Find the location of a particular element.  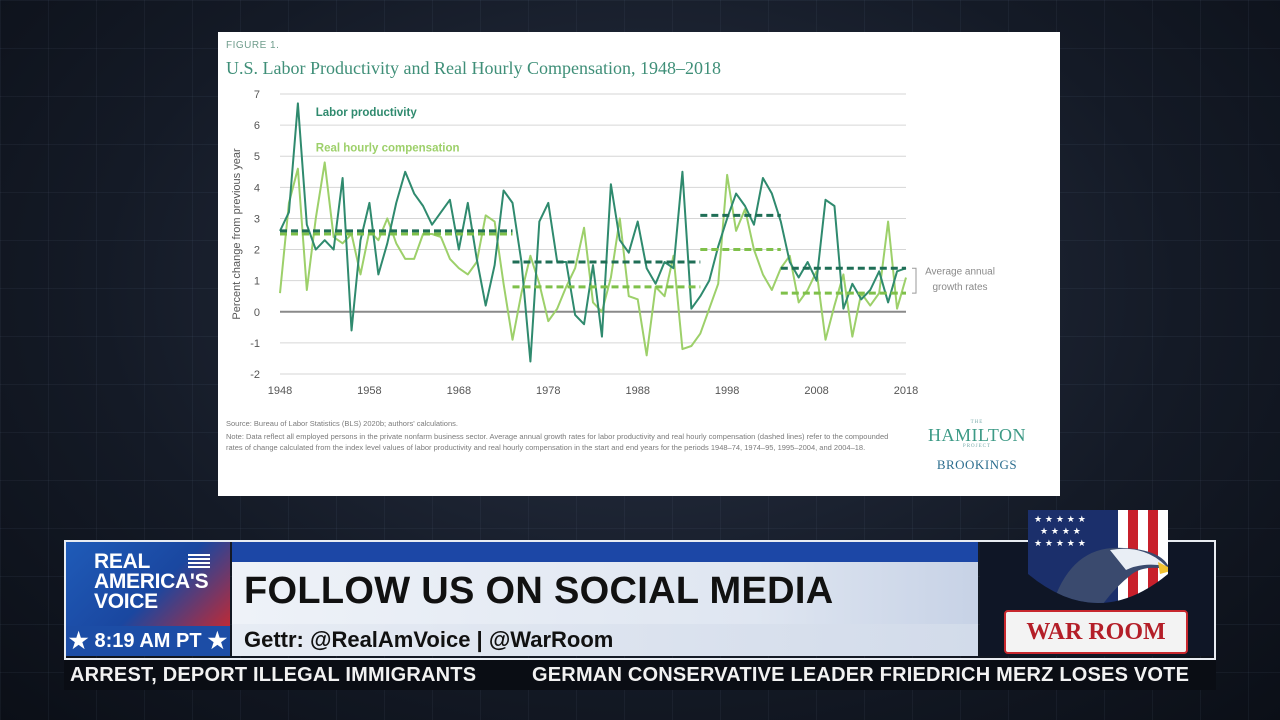

figure-label: FIGURE 1. is located at coordinates (253, 45).